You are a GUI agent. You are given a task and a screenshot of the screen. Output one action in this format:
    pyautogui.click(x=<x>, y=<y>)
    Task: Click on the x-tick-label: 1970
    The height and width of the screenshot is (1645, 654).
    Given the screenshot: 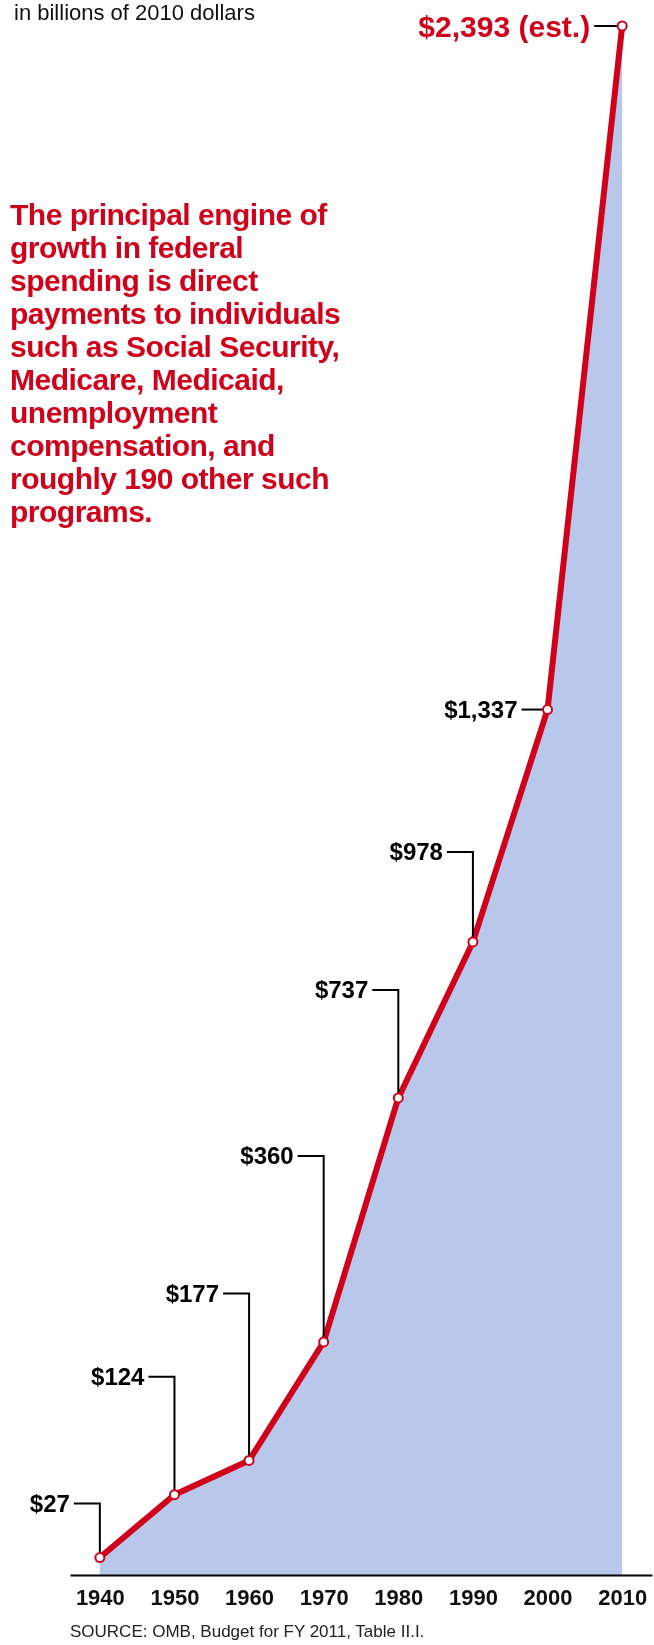 What is the action you would take?
    pyautogui.click(x=324, y=1597)
    